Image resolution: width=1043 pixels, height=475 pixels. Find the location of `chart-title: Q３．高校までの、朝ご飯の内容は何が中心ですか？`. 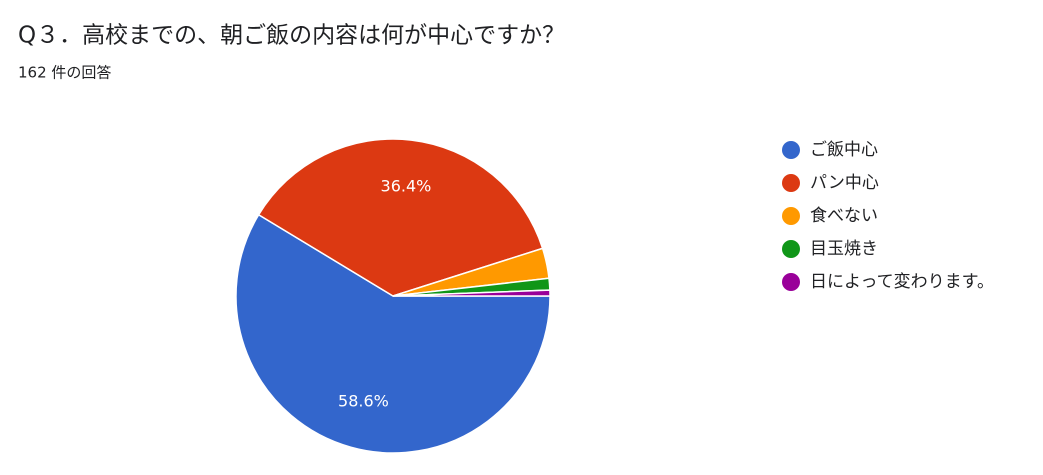

chart-title: Q３．高校までの、朝ご飯の内容は何が中心ですか？ is located at coordinates (291, 36).